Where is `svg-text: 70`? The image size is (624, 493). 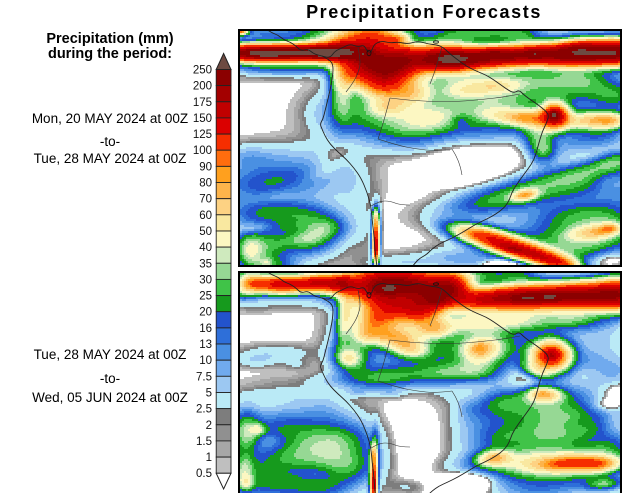
svg-text: 70 is located at coordinates (205, 200).